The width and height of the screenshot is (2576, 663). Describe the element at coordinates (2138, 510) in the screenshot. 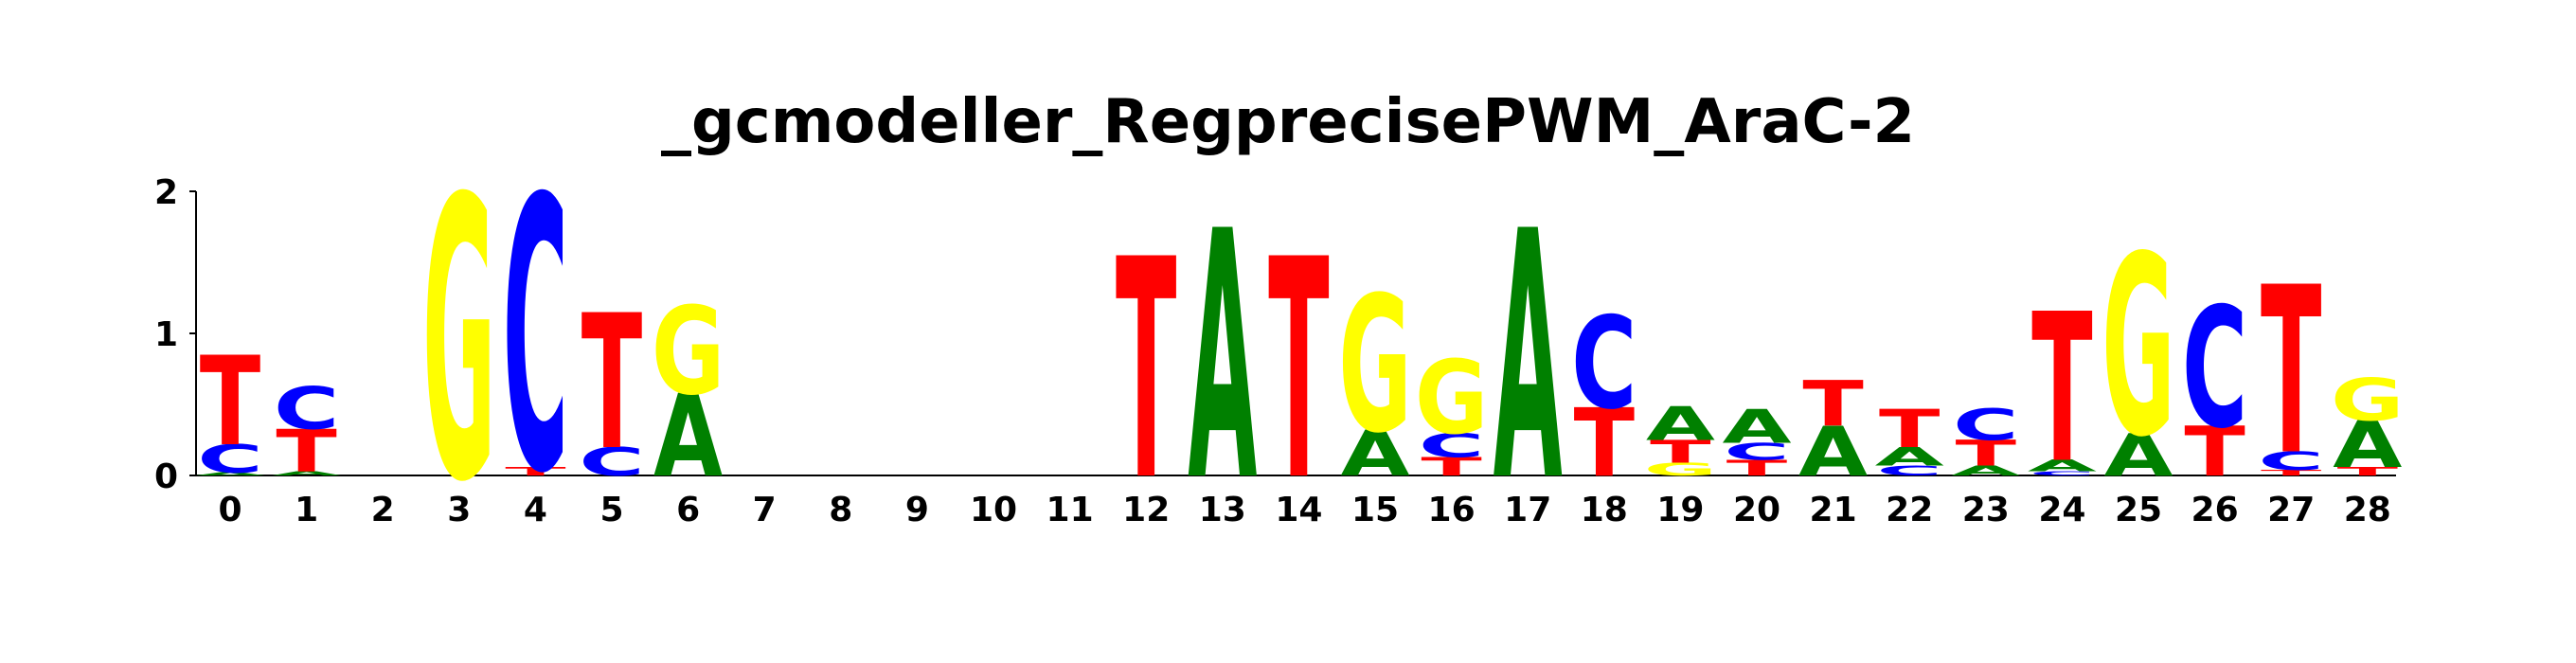

I see `x-tick-label: 25` at that location.